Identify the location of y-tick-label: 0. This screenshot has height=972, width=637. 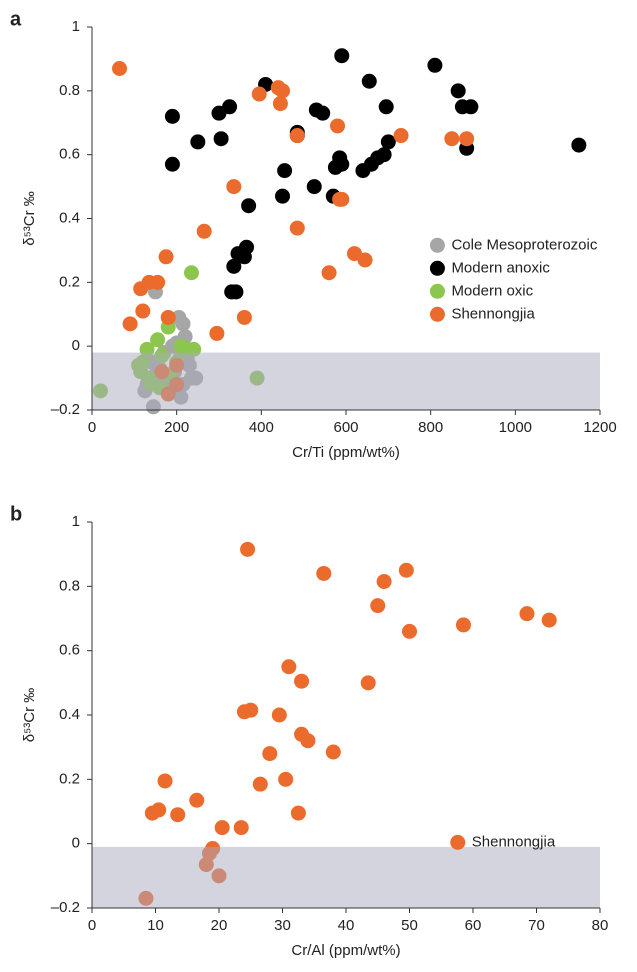
(76, 843).